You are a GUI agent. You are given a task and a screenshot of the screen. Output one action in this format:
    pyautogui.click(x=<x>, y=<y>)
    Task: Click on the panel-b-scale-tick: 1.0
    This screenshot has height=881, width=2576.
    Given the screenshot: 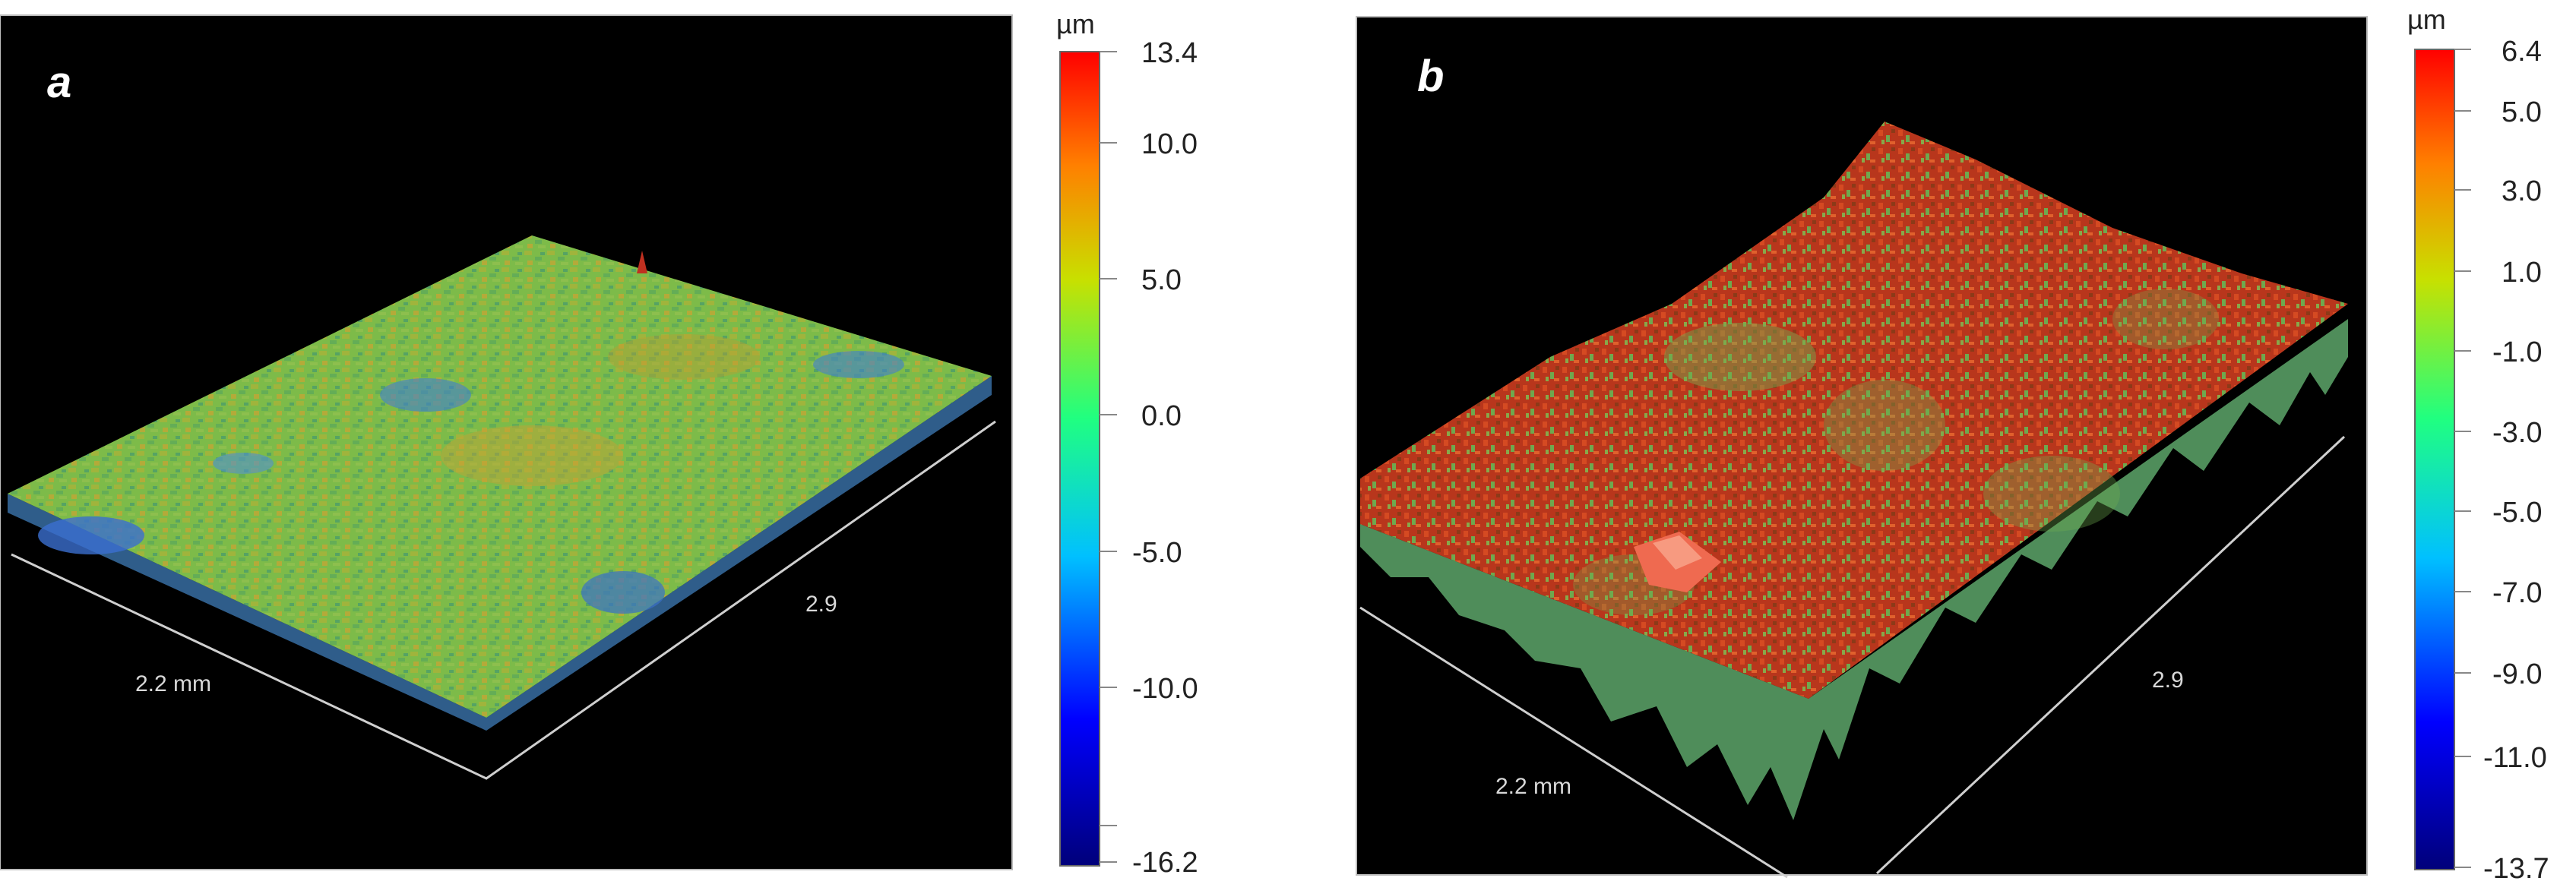 What is the action you would take?
    pyautogui.click(x=2522, y=273)
    